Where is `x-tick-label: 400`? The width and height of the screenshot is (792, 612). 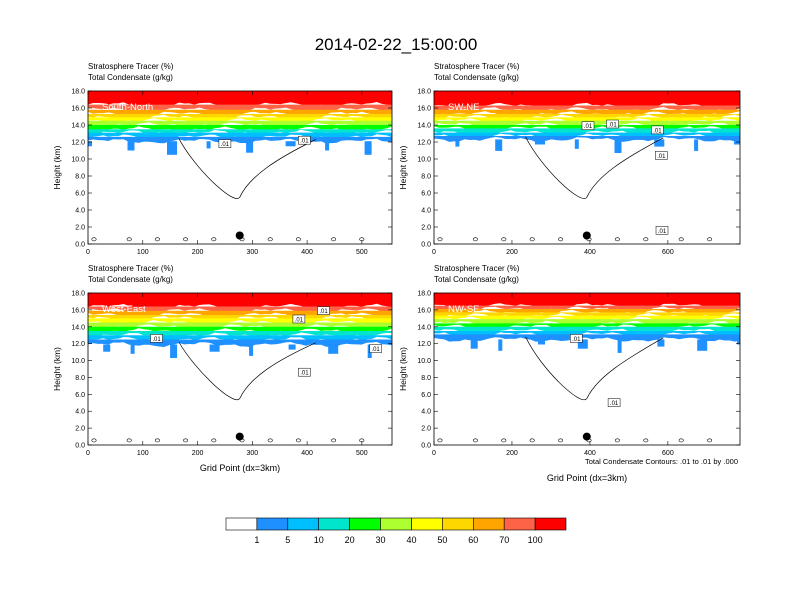 x-tick-label: 400 is located at coordinates (307, 453).